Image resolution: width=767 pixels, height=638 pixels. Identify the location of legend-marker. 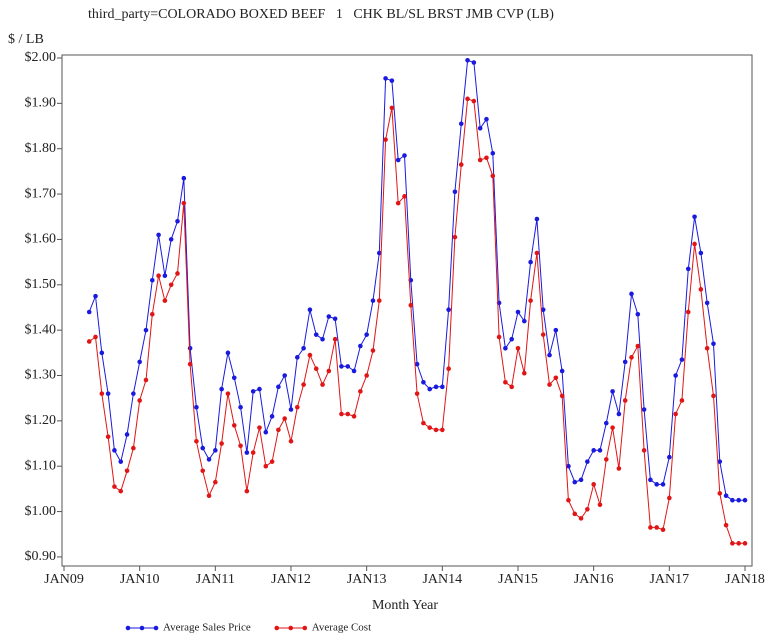
(277, 628).